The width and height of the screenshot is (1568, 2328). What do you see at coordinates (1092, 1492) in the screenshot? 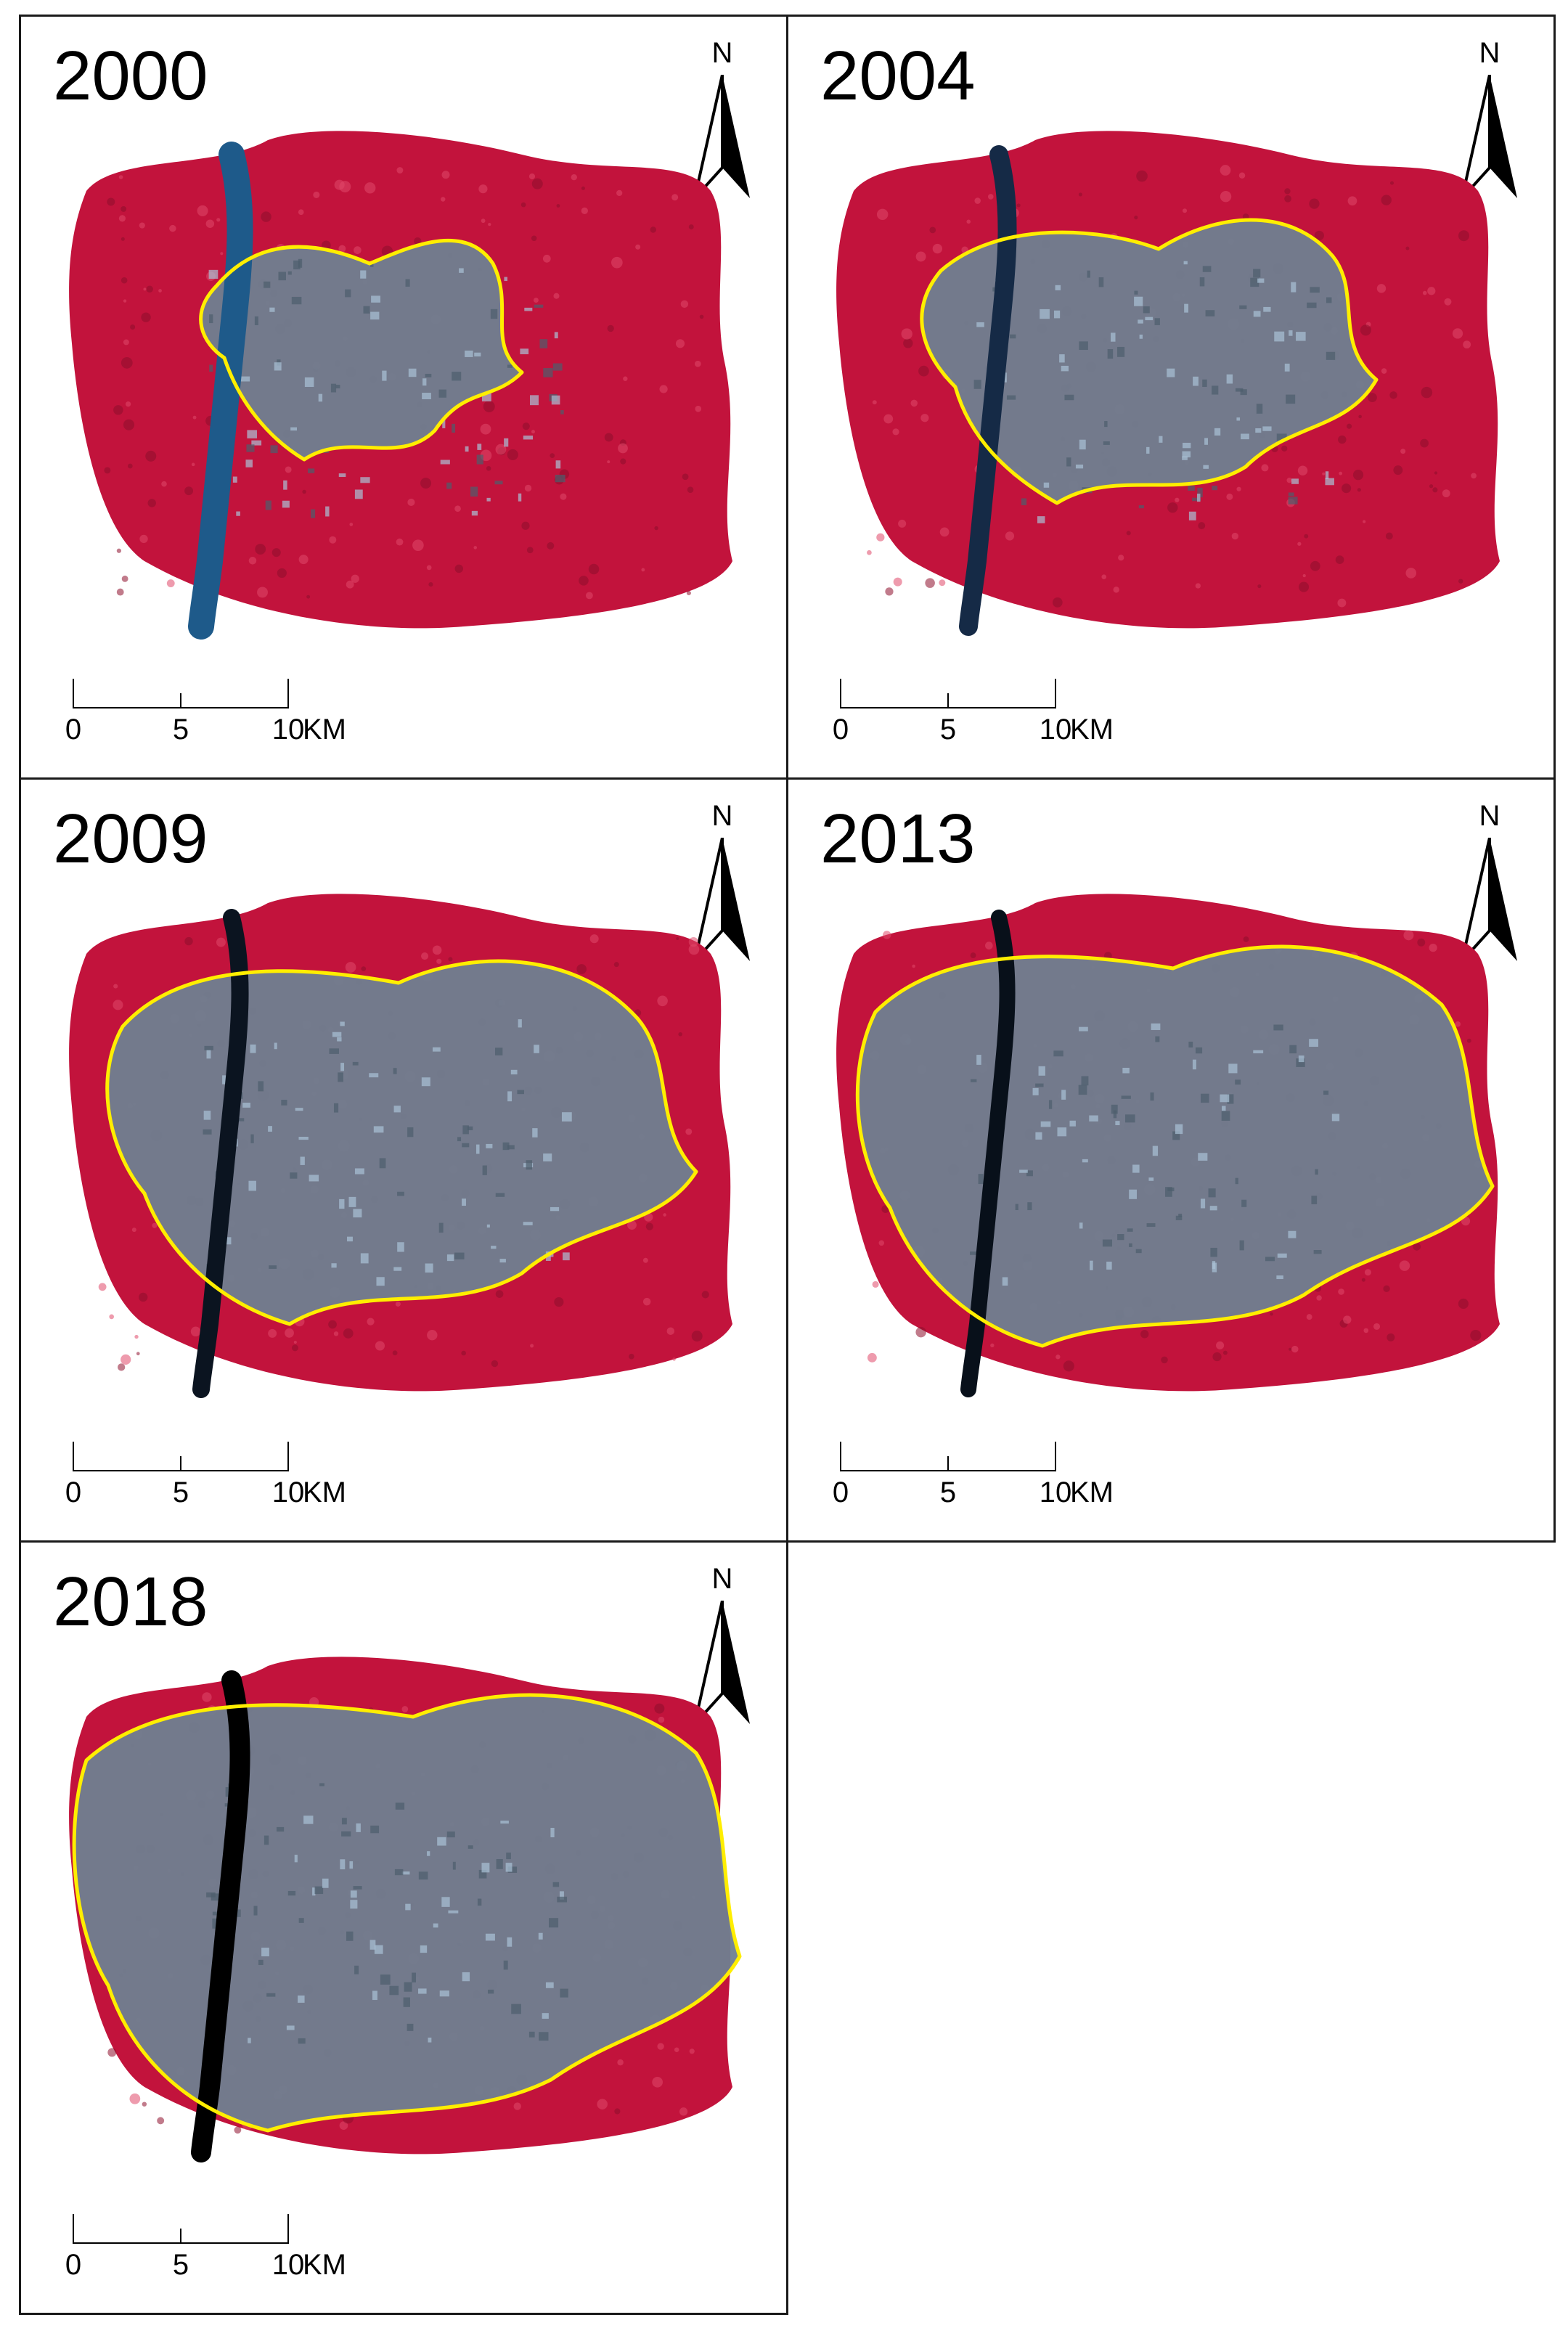
I see `scale-unit: KM` at bounding box center [1092, 1492].